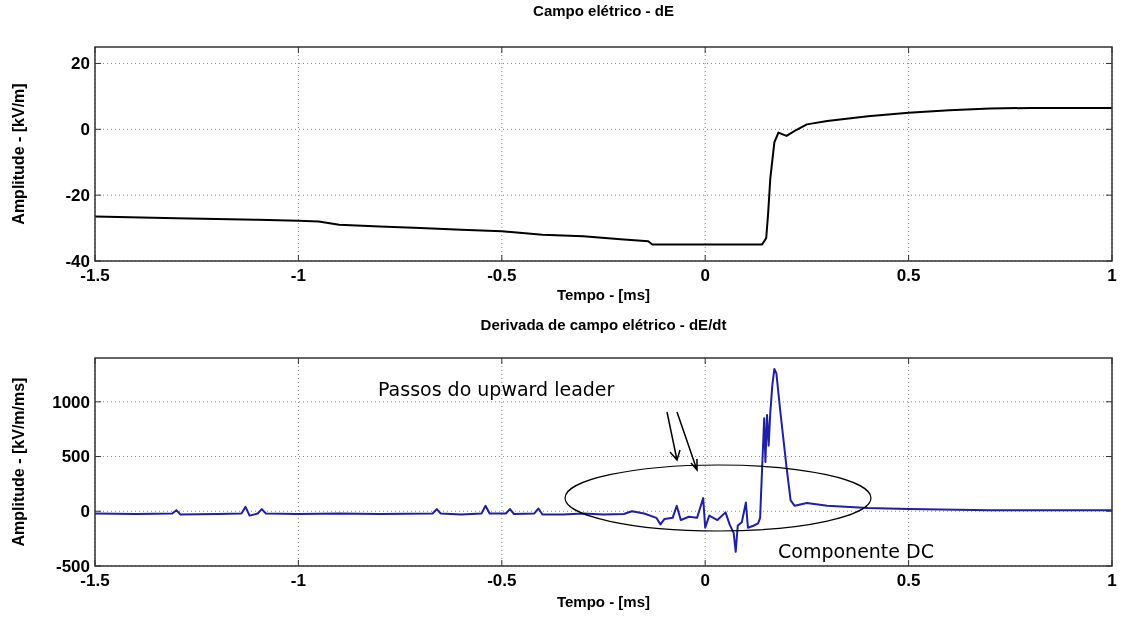 This screenshot has width=1123, height=619. Describe the element at coordinates (603, 10) in the screenshot. I see `chart-title: Campo elétrico - dE` at that location.